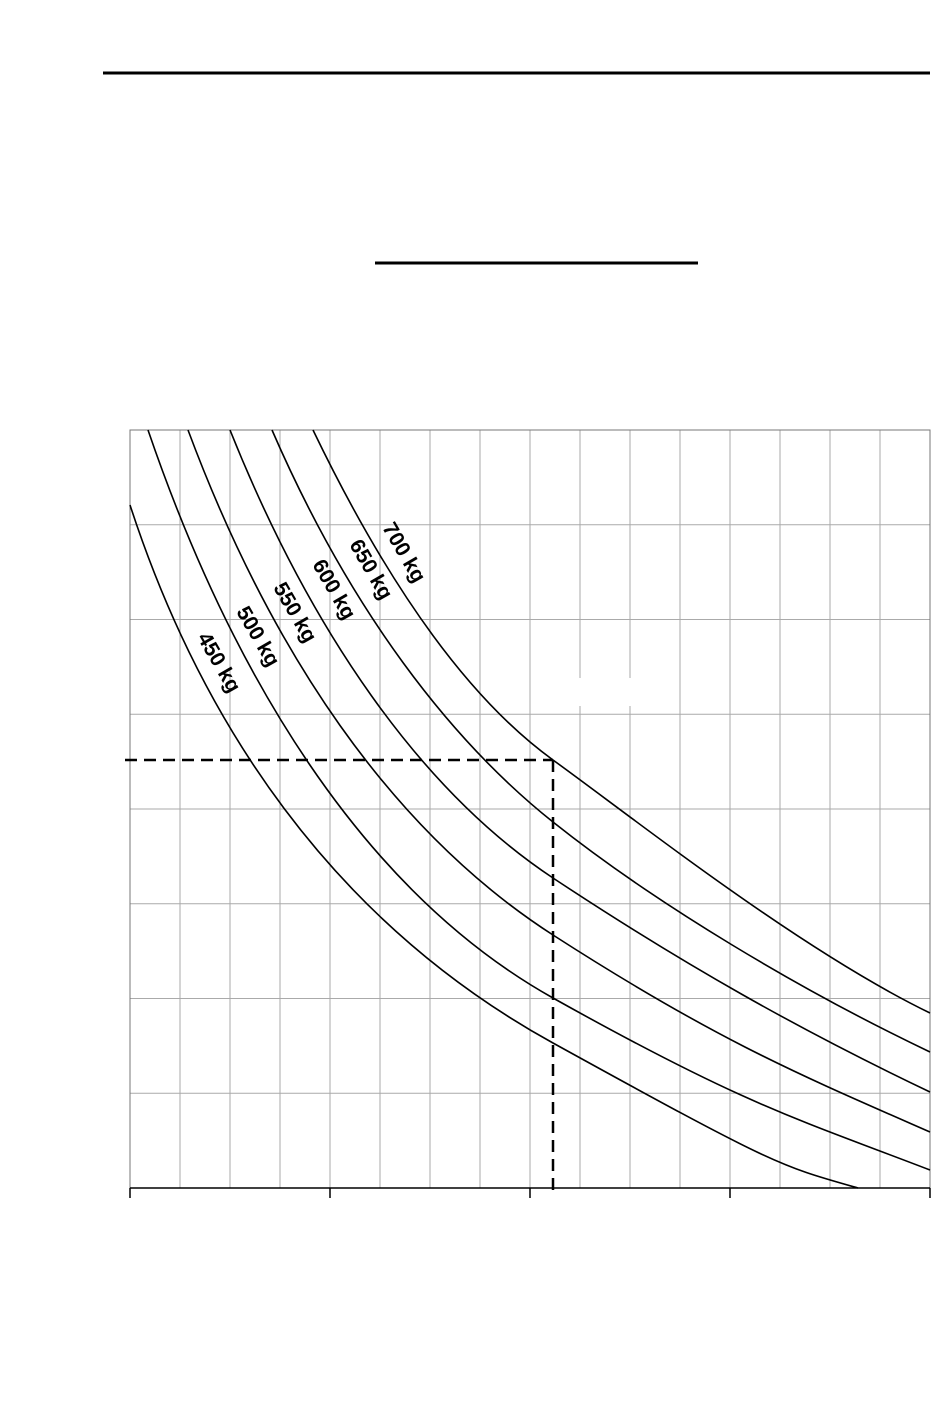 Image resolution: width=950 pixels, height=1407 pixels. Describe the element at coordinates (530, 1193) in the screenshot. I see `x-ticks` at that location.